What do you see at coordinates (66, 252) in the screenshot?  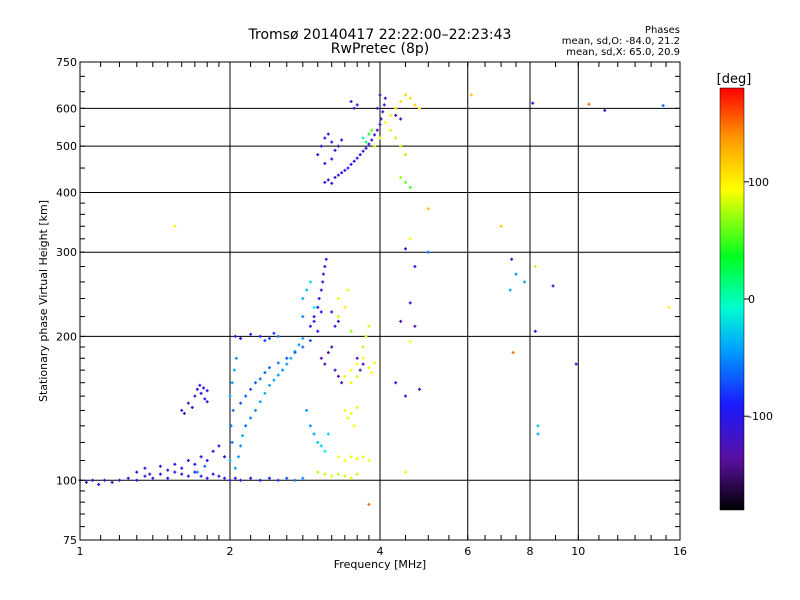 I see `y-tick-label: 300` at bounding box center [66, 252].